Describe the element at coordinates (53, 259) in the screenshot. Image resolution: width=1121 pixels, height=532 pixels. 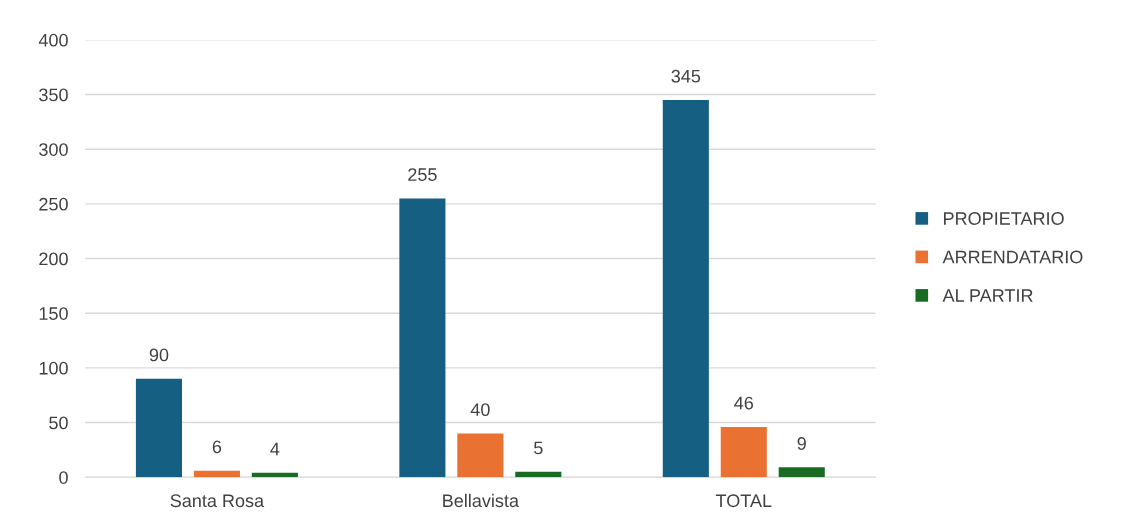
I see `y-tick-label: 200` at that location.